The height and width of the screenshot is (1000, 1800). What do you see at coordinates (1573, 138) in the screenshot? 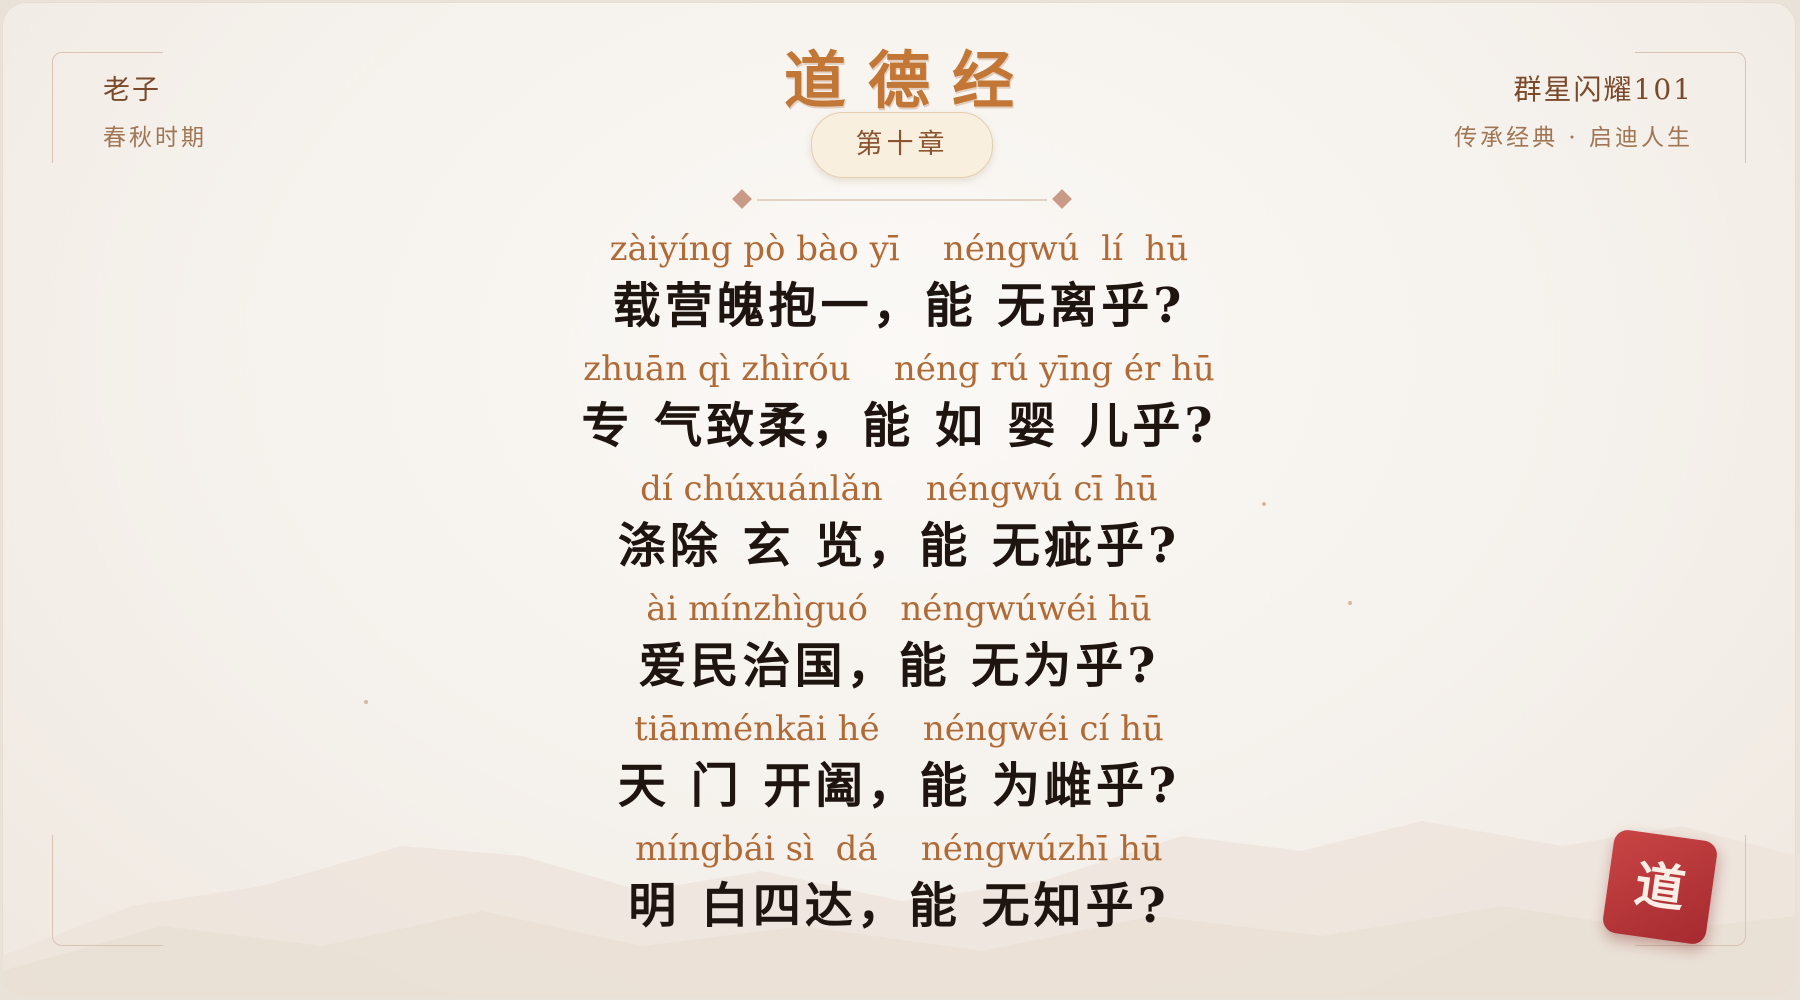
I see `brand-slogan: 传承经典 · 启迪人生` at bounding box center [1573, 138].